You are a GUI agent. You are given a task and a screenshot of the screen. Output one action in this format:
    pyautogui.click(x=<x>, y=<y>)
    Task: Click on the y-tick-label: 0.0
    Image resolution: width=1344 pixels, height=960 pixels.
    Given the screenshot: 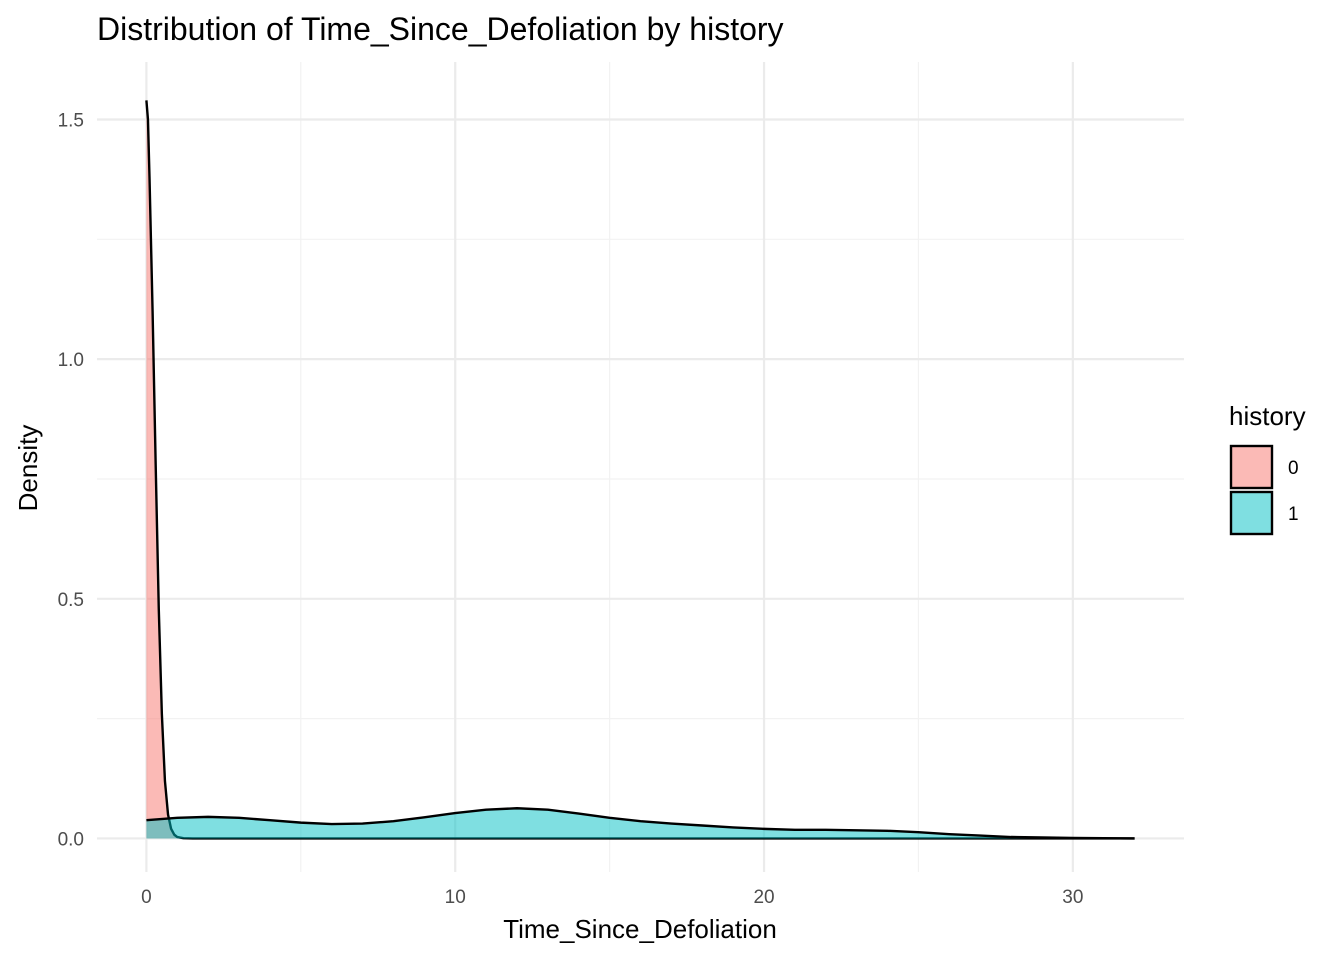 What is the action you would take?
    pyautogui.click(x=71, y=839)
    